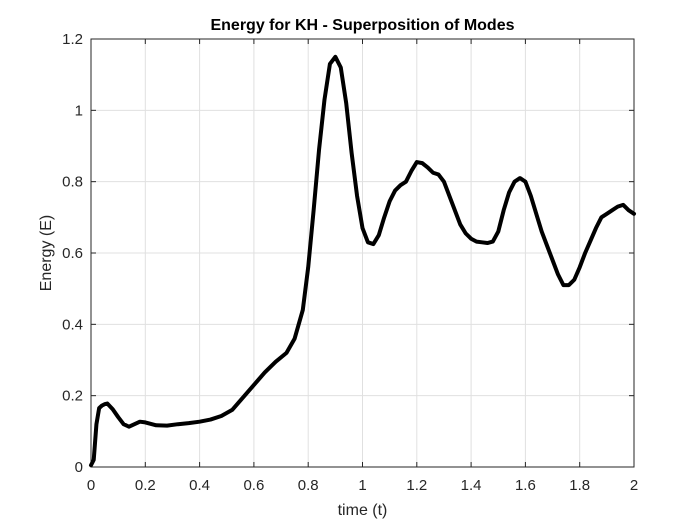 This screenshot has height=525, width=700. Describe the element at coordinates (362, 25) in the screenshot. I see `chart-title: Energy for KH - Superposition of Modes` at that location.